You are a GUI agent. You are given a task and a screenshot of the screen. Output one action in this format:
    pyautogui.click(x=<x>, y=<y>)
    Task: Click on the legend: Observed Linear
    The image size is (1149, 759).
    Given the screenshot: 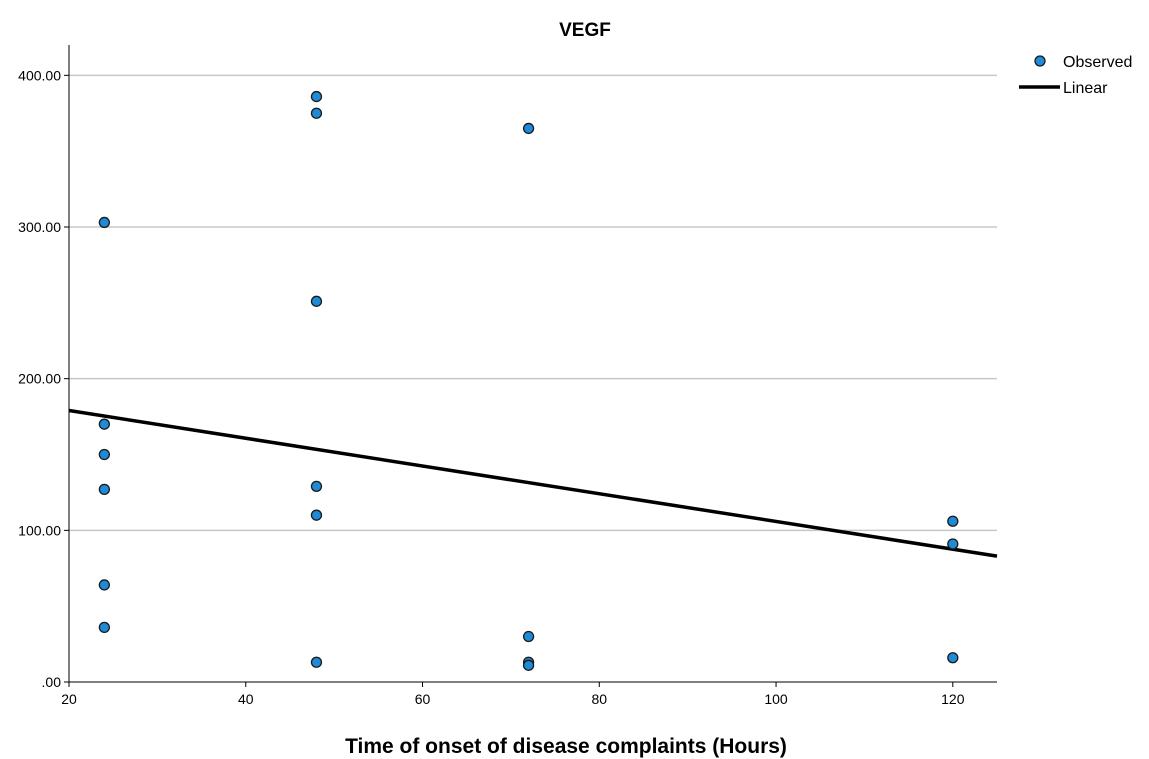 What is the action you would take?
    pyautogui.click(x=1075, y=75)
    